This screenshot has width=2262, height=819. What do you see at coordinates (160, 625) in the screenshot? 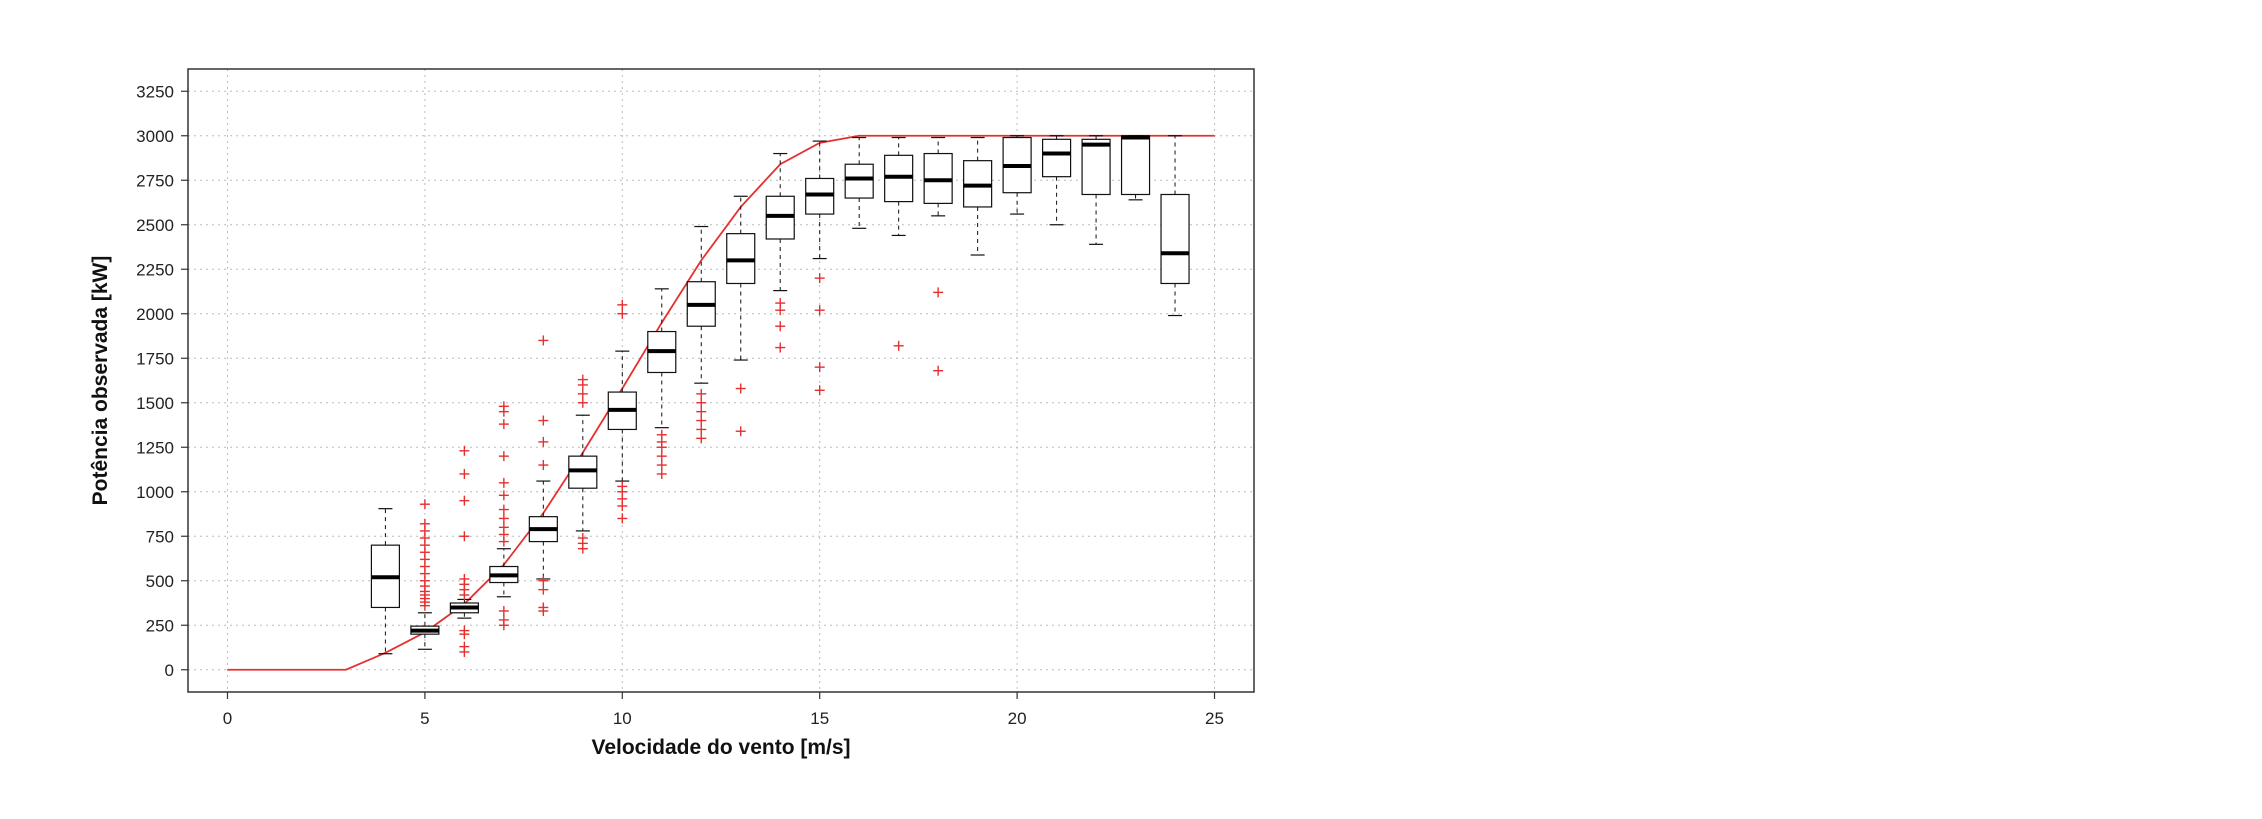
I see `y-tick-label: 250` at bounding box center [160, 625].